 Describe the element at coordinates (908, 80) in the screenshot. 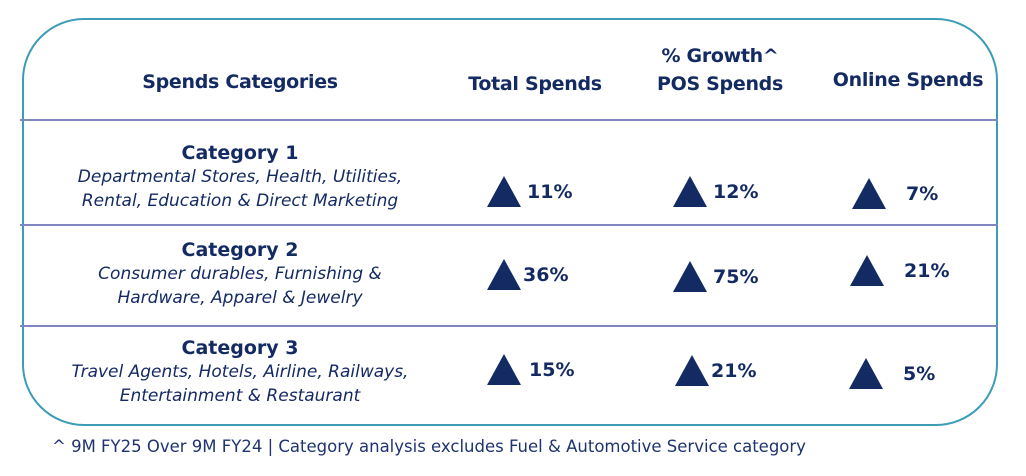

I see `header-online-spends: Online Spends` at that location.